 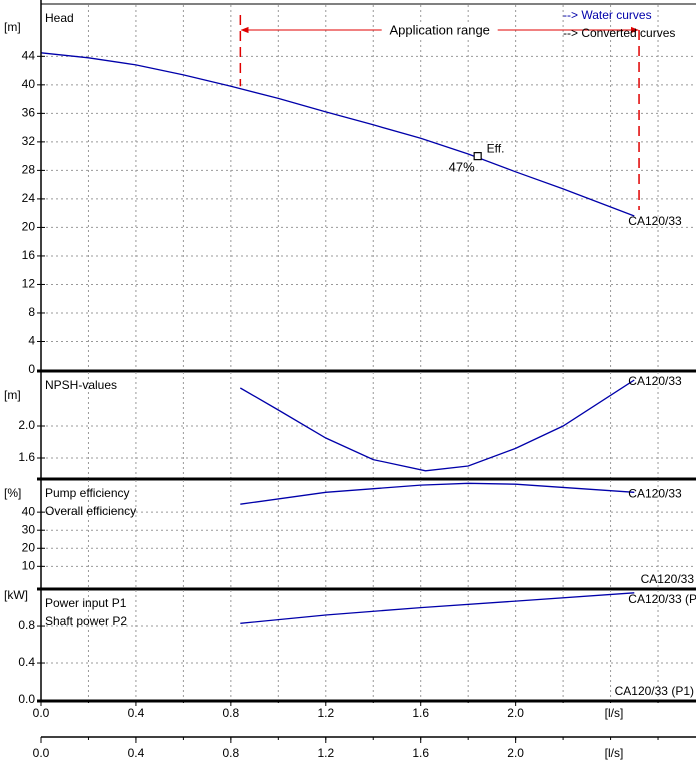 What do you see at coordinates (462, 167) in the screenshot?
I see `eff-value: 47%` at bounding box center [462, 167].